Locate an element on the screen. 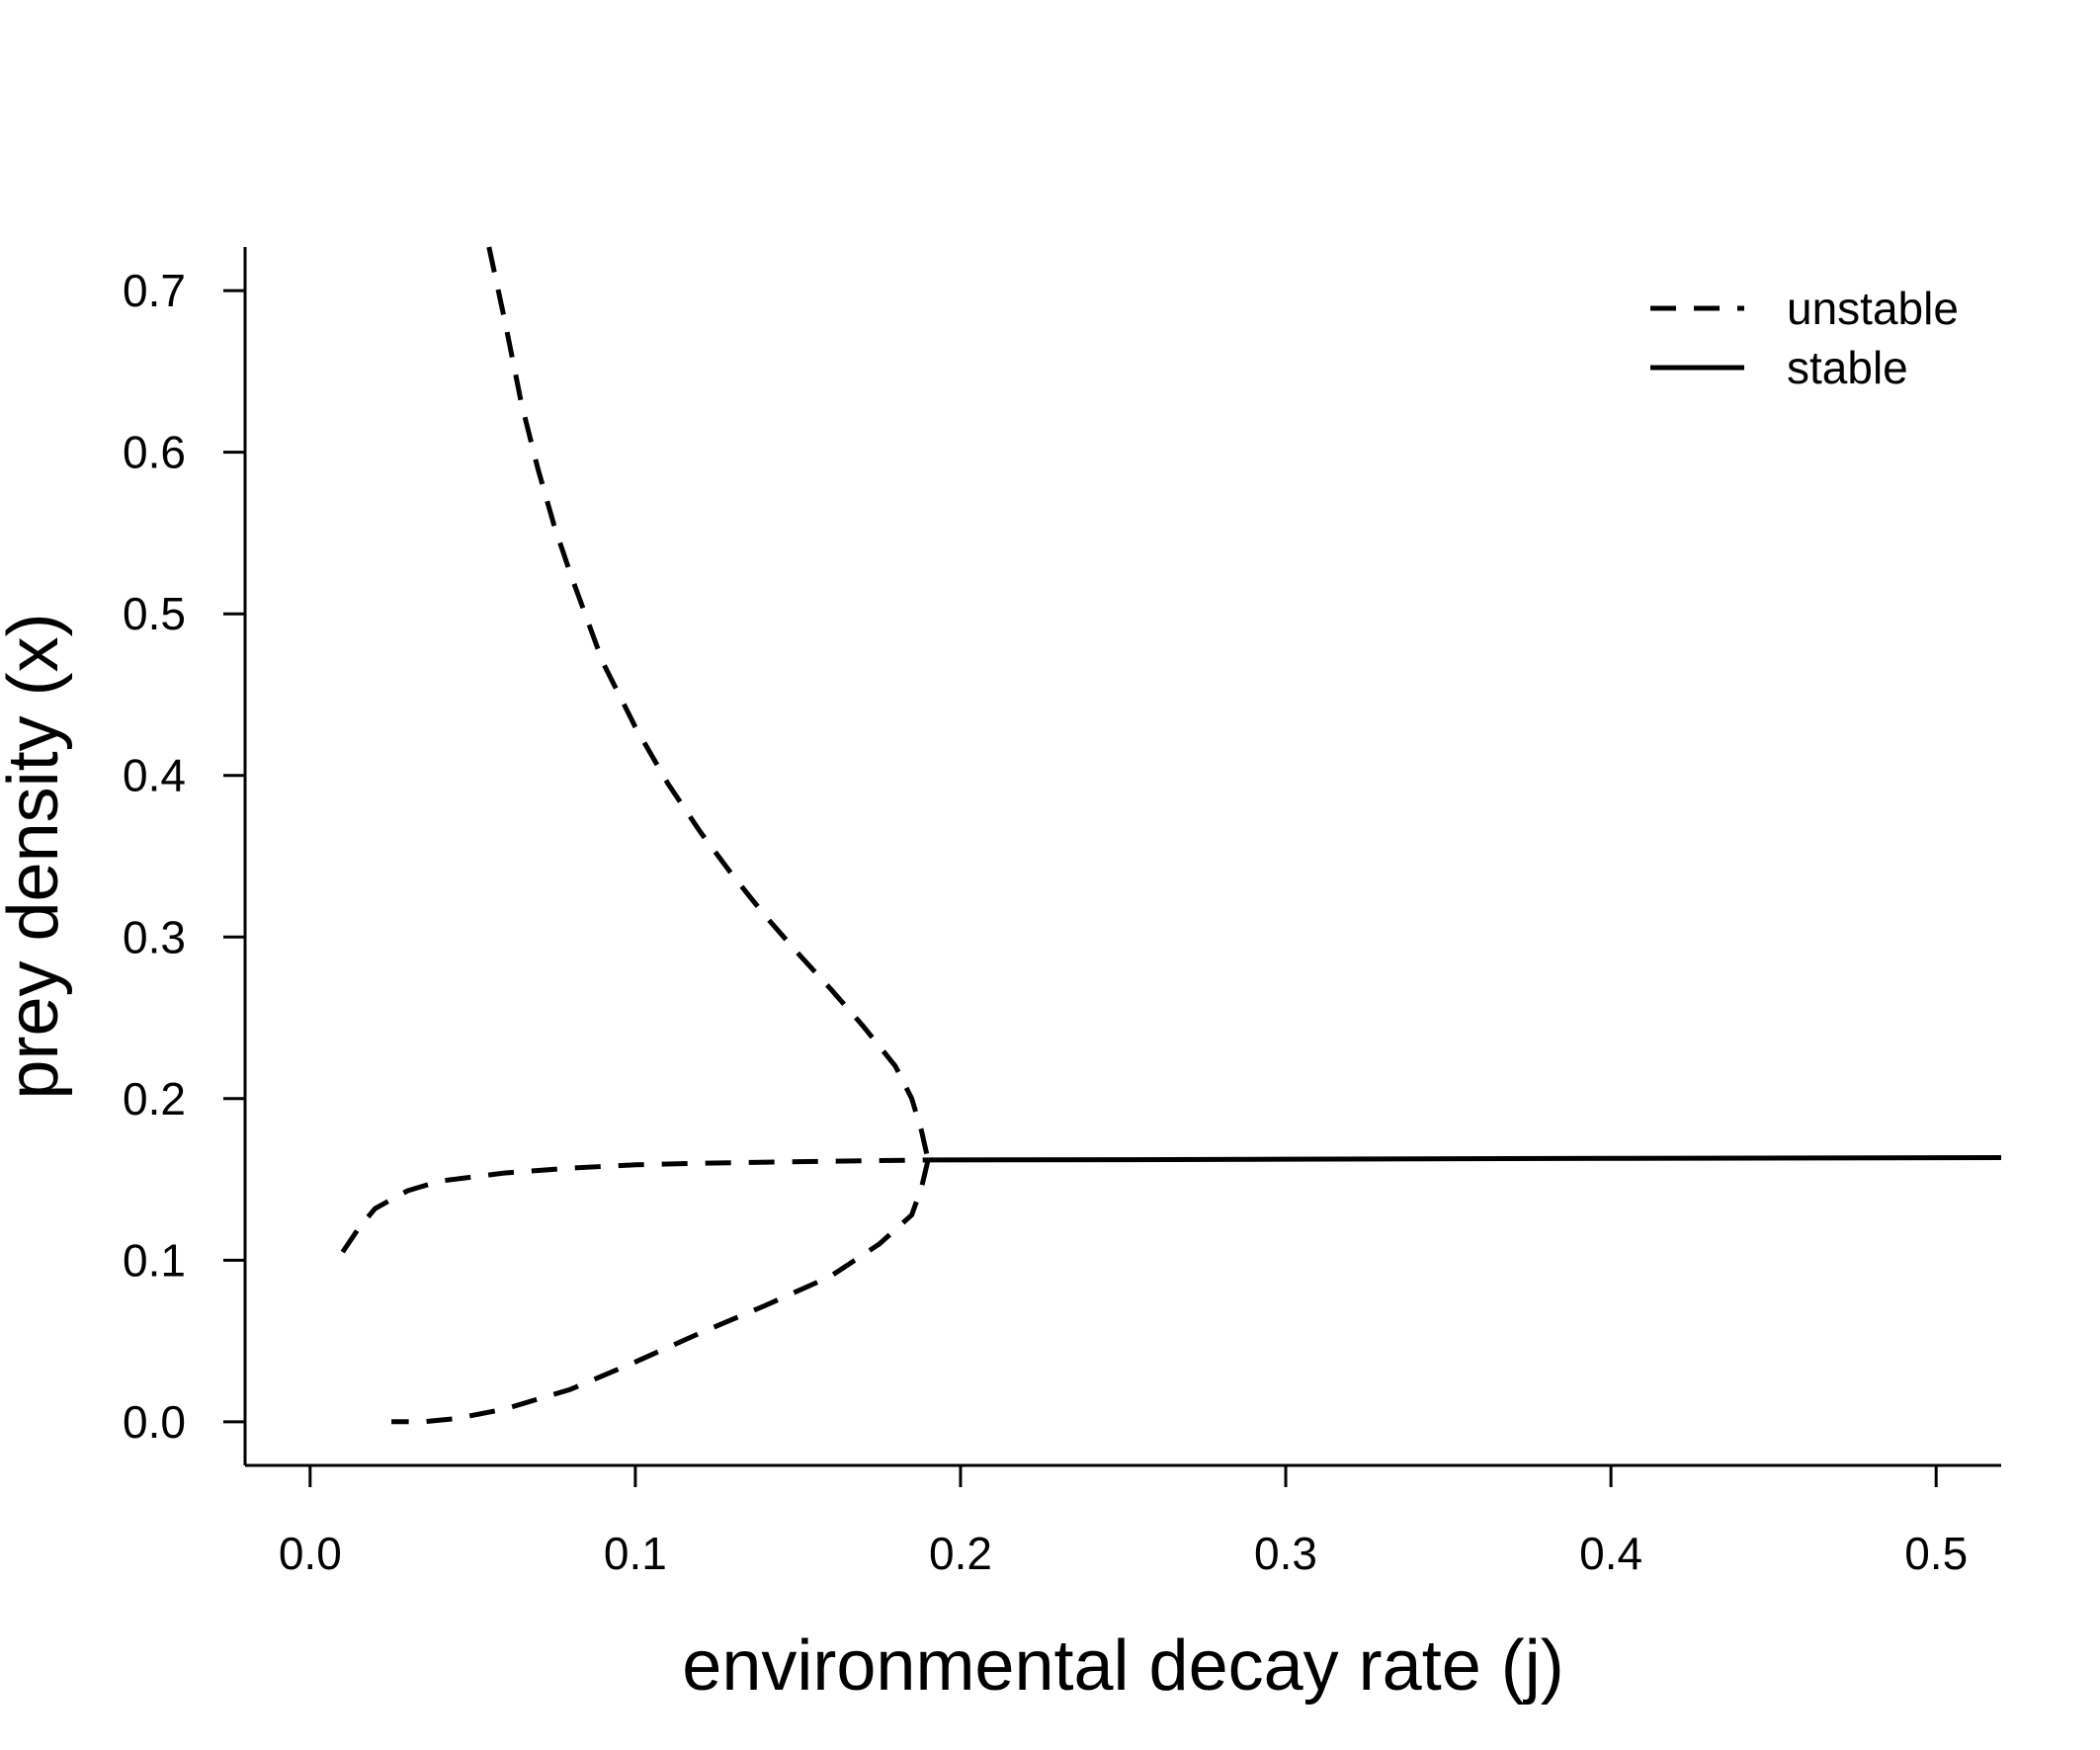 This screenshot has height=1750, width=2100. x-tick-label: 0.3 is located at coordinates (1285, 1553).